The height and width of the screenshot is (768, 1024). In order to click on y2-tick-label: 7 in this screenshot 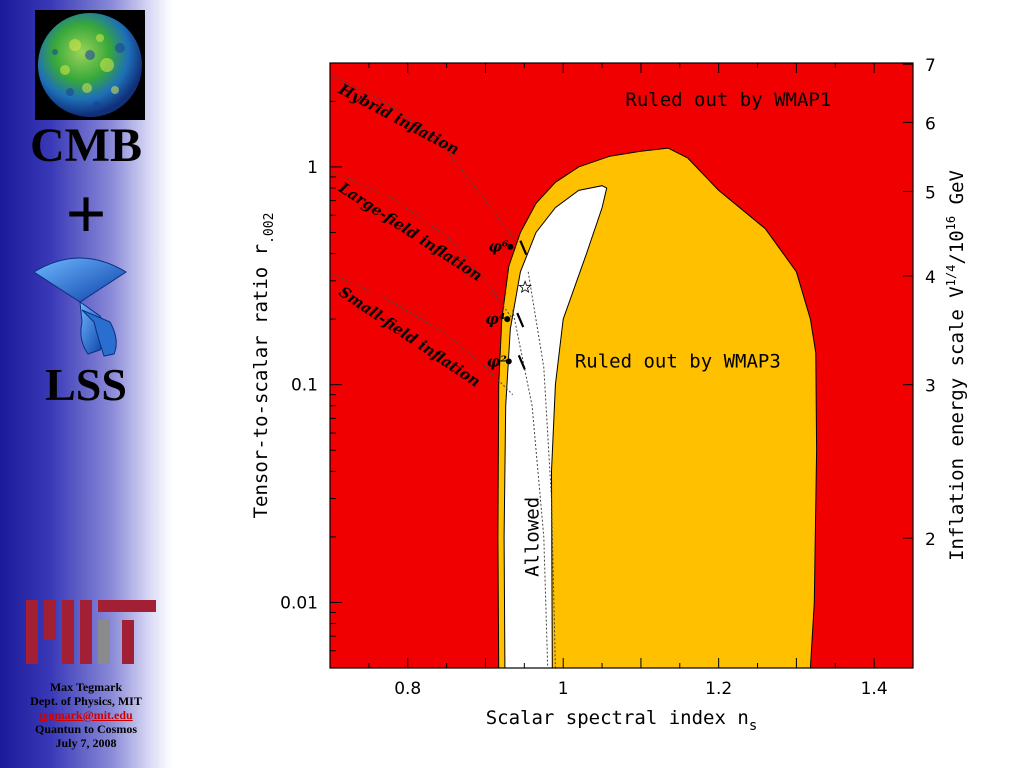, I will do `click(930, 66)`.